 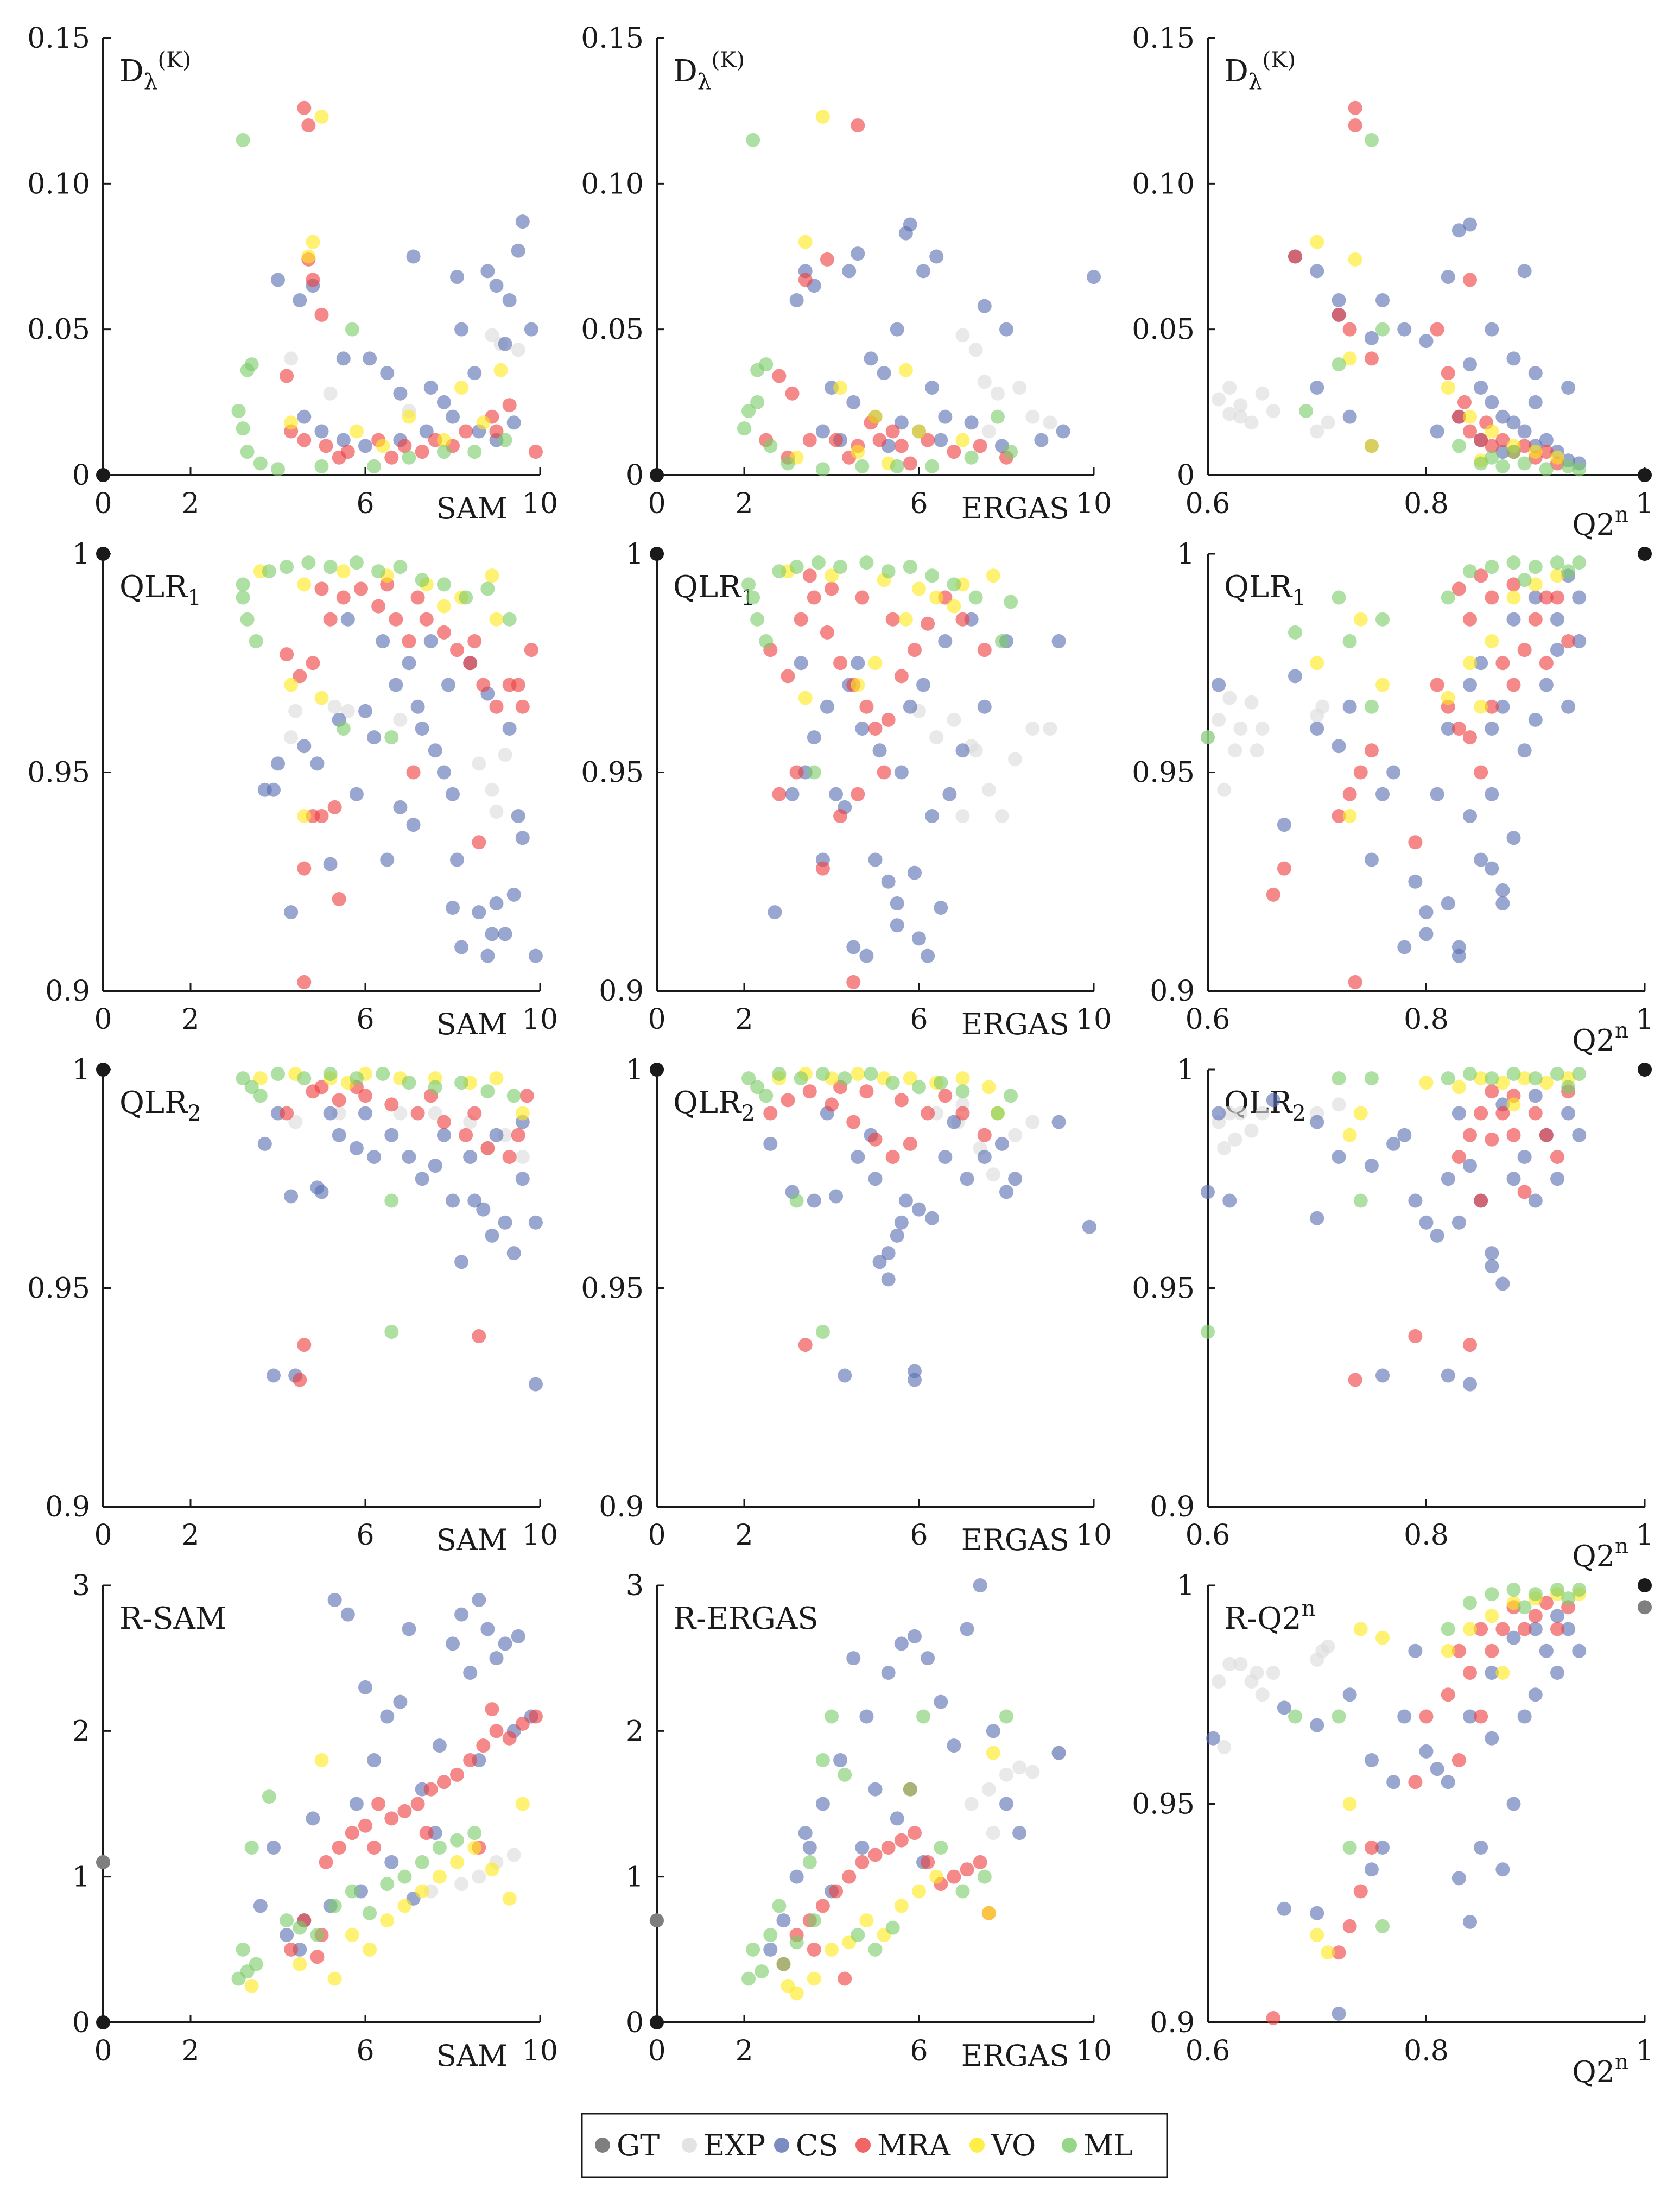 What do you see at coordinates (1260, 70) in the screenshot?
I see `panel-title: Dλ(K)` at bounding box center [1260, 70].